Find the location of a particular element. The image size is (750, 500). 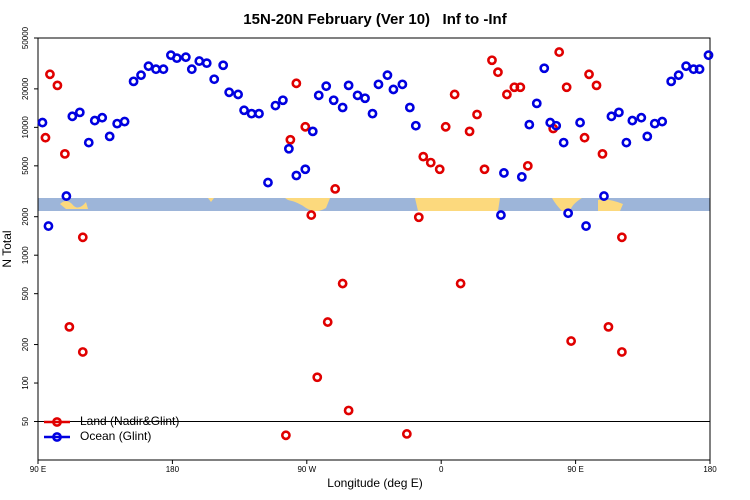

y-tick-label: 20000 is located at coordinates (25, 88).